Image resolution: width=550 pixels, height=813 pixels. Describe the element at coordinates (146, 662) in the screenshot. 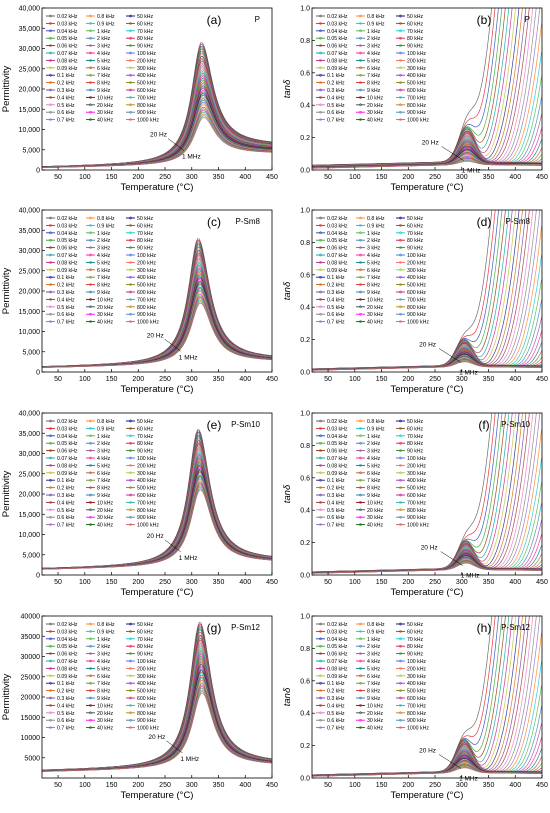

I see `legend-label: 100 kHz` at that location.